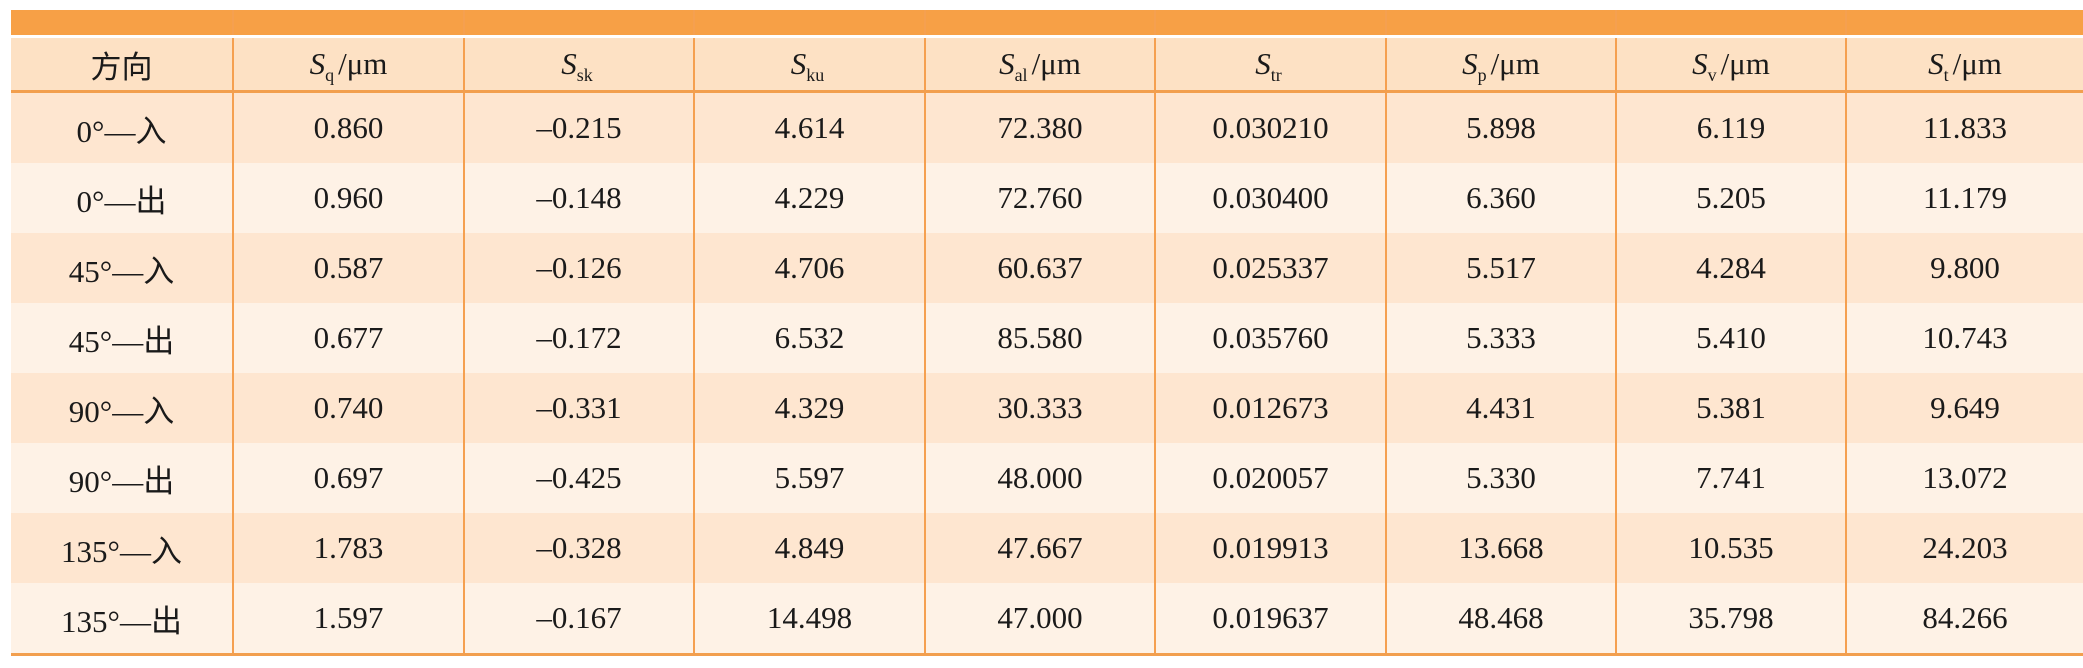  Describe the element at coordinates (1964, 127) in the screenshot. I see `st-cell: 11.833` at that location.